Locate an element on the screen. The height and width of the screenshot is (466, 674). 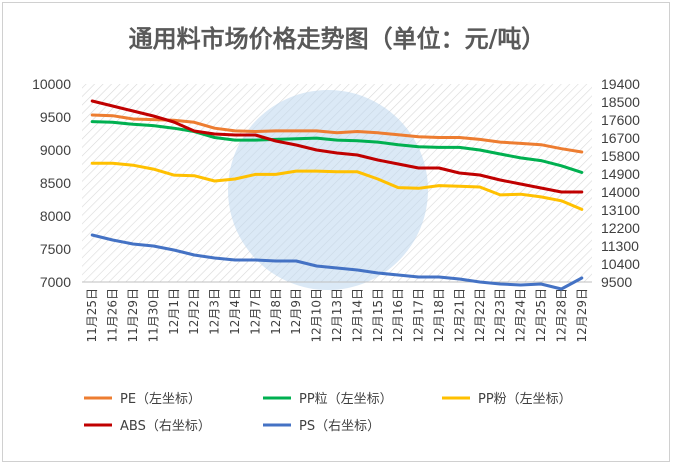
right-y-tick-label: 18500 is located at coordinates (620, 102).